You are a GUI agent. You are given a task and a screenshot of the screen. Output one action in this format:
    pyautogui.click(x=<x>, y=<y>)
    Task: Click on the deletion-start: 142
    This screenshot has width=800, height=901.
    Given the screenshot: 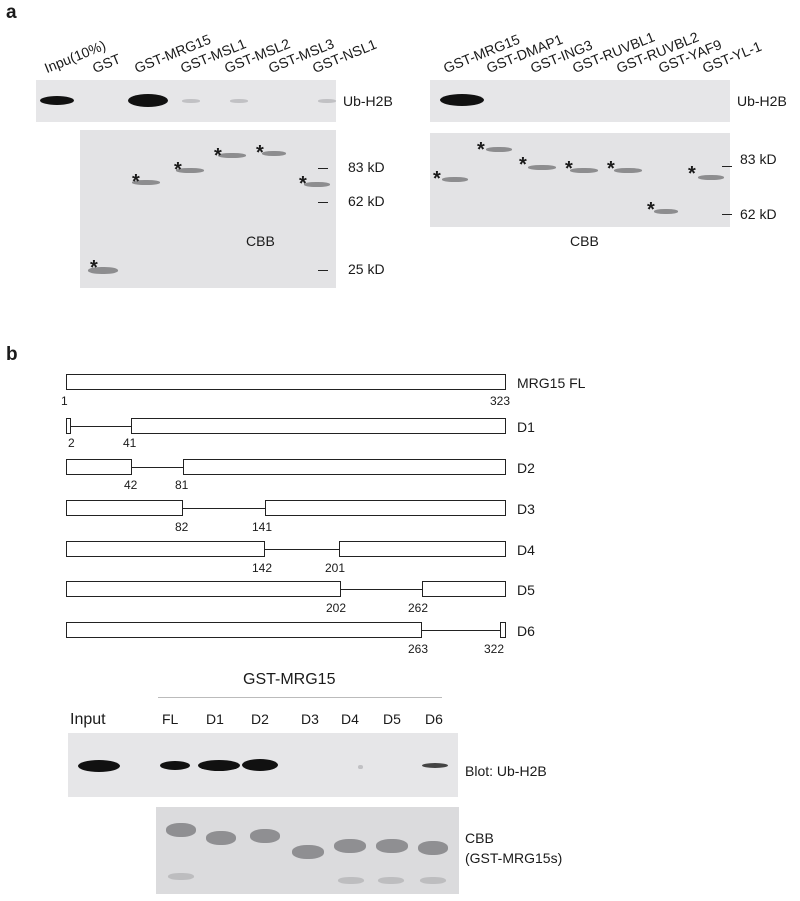 What is the action you would take?
    pyautogui.click(x=262, y=568)
    